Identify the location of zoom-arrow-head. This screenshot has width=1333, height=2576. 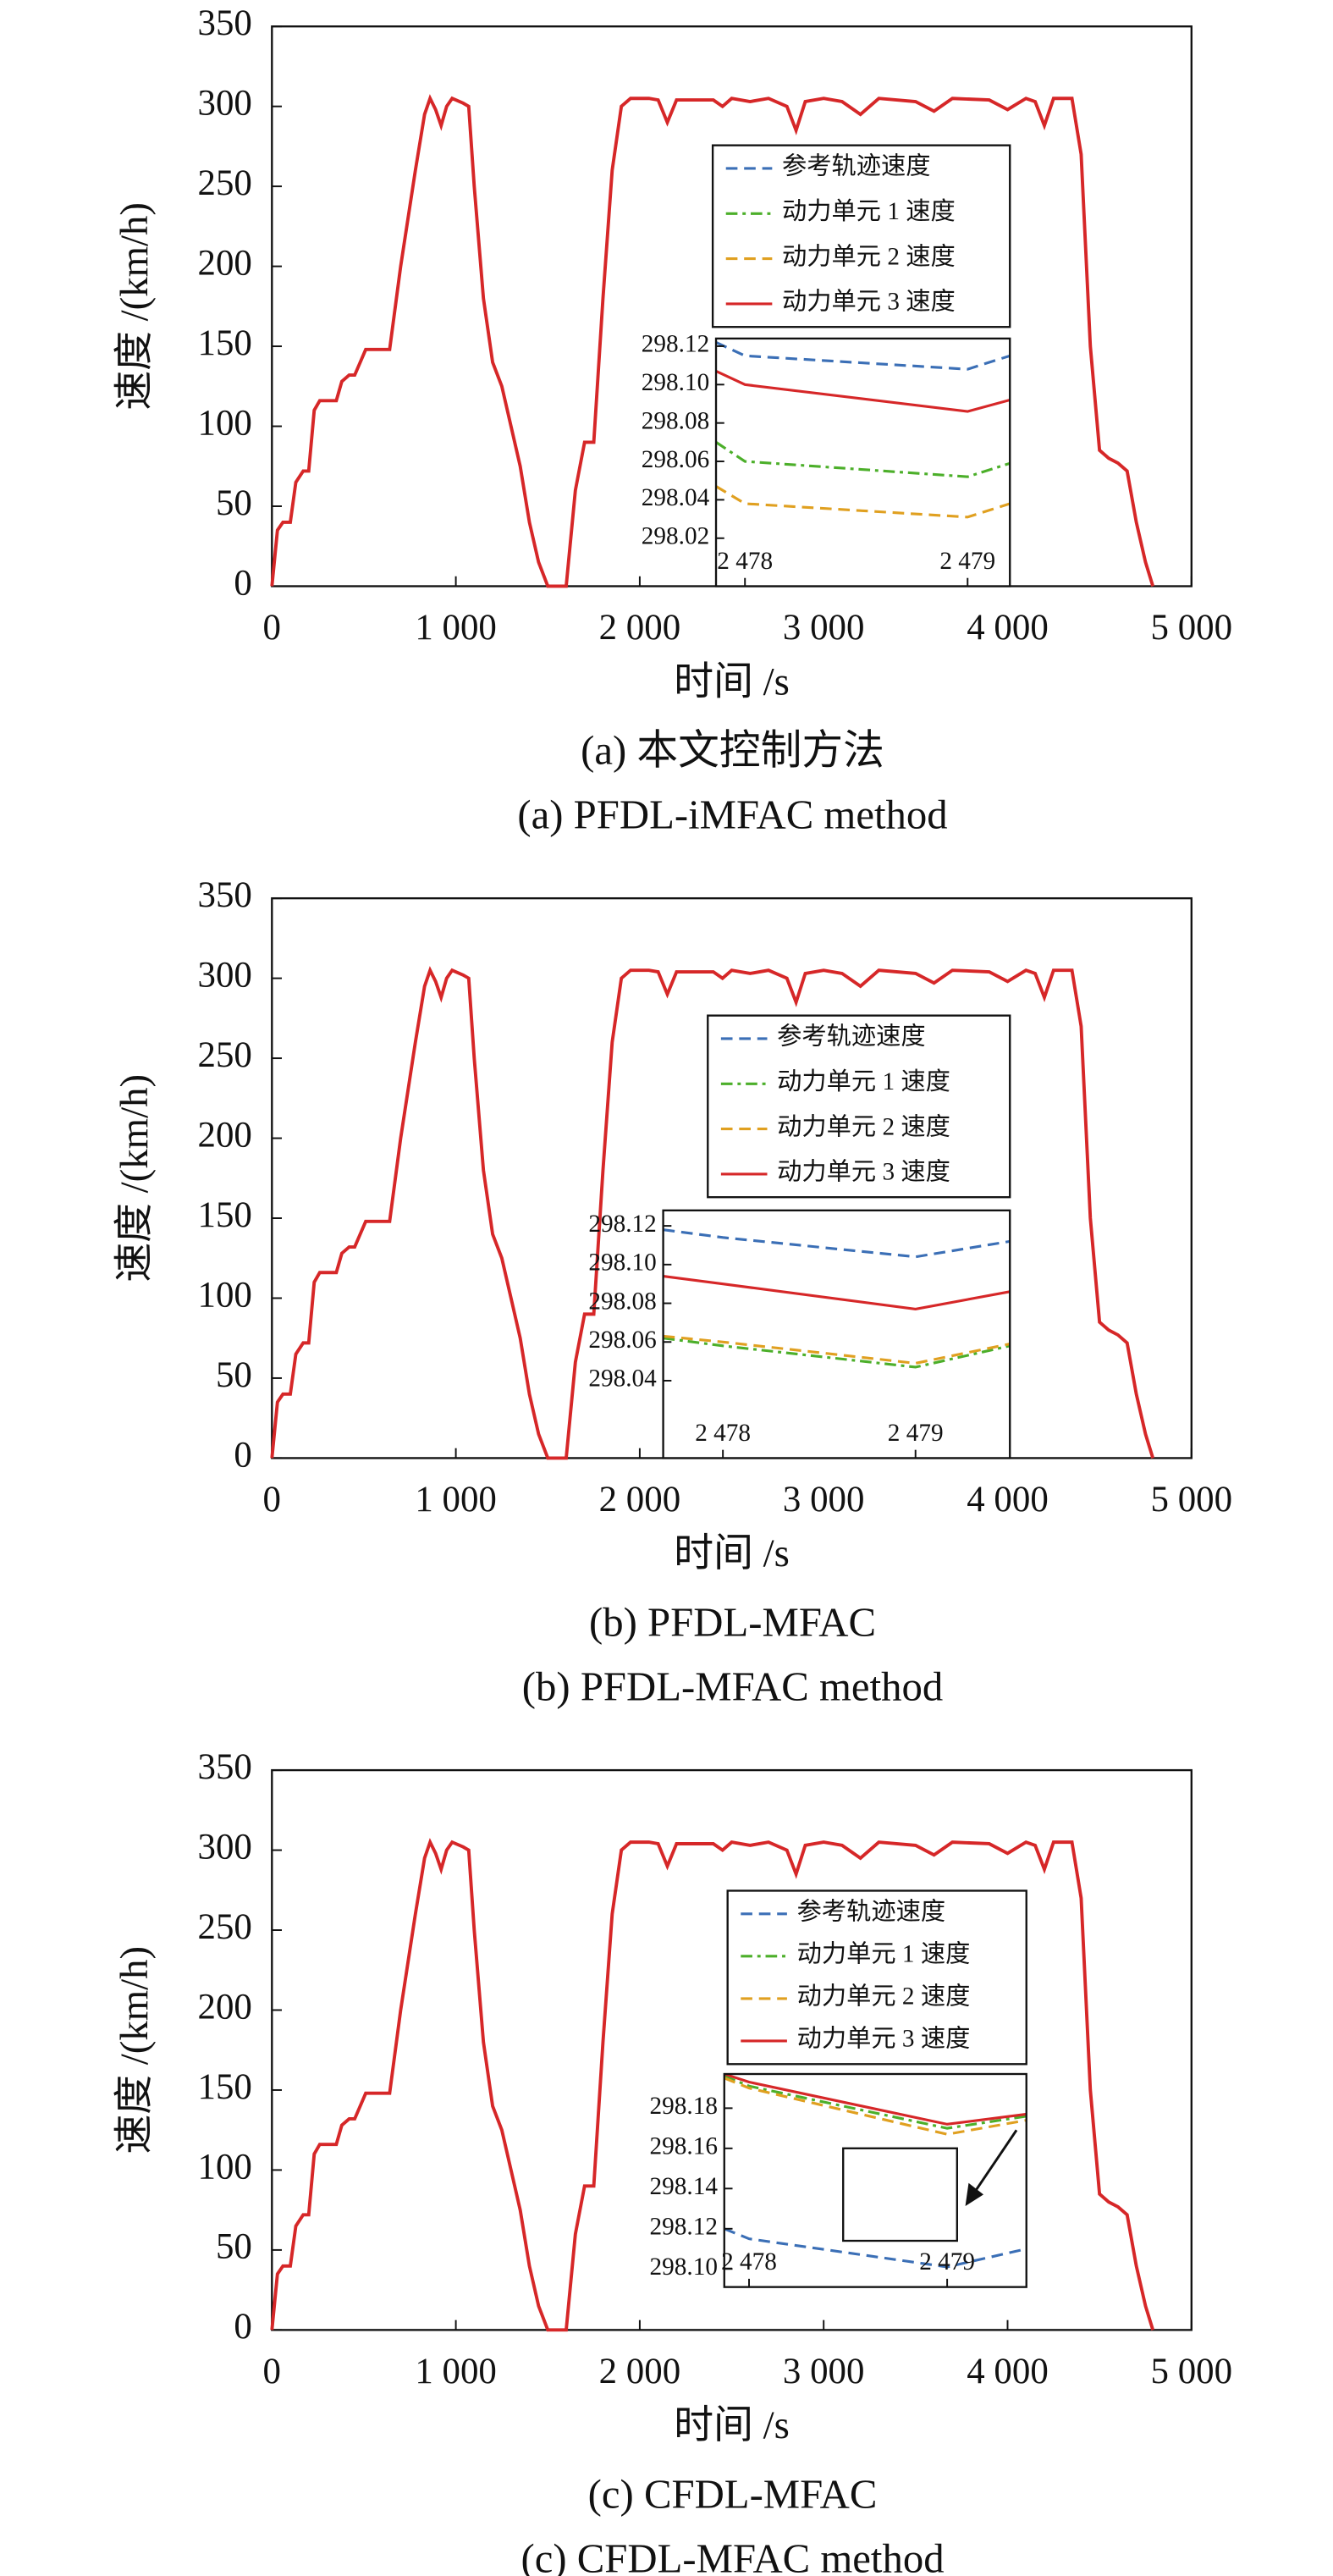
(974, 2194).